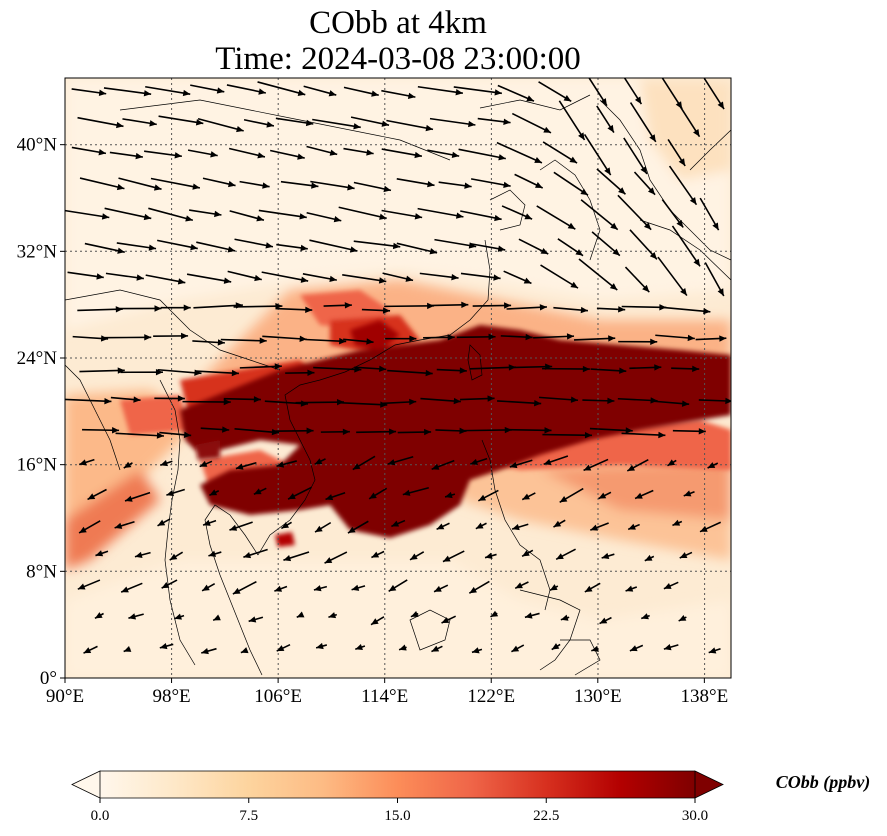  I want to click on colorbar-tick-label: 0.0, so click(100, 816).